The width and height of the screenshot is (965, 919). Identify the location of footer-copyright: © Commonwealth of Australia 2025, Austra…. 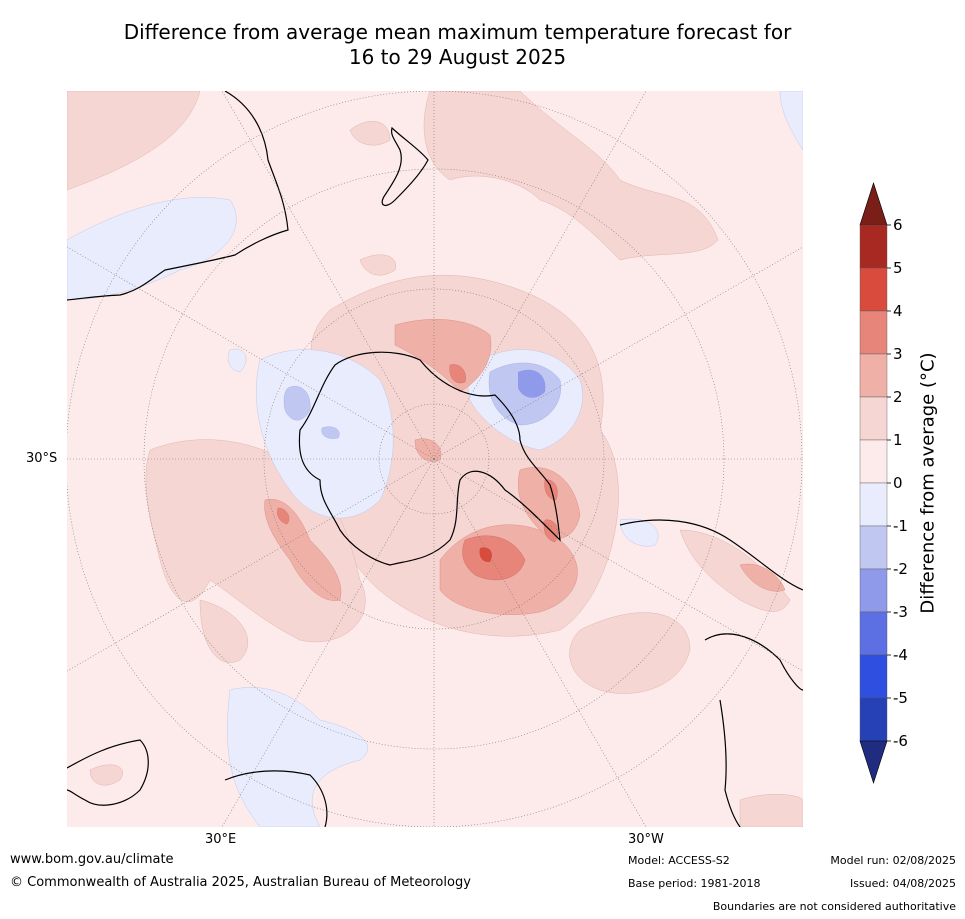
(240, 882).